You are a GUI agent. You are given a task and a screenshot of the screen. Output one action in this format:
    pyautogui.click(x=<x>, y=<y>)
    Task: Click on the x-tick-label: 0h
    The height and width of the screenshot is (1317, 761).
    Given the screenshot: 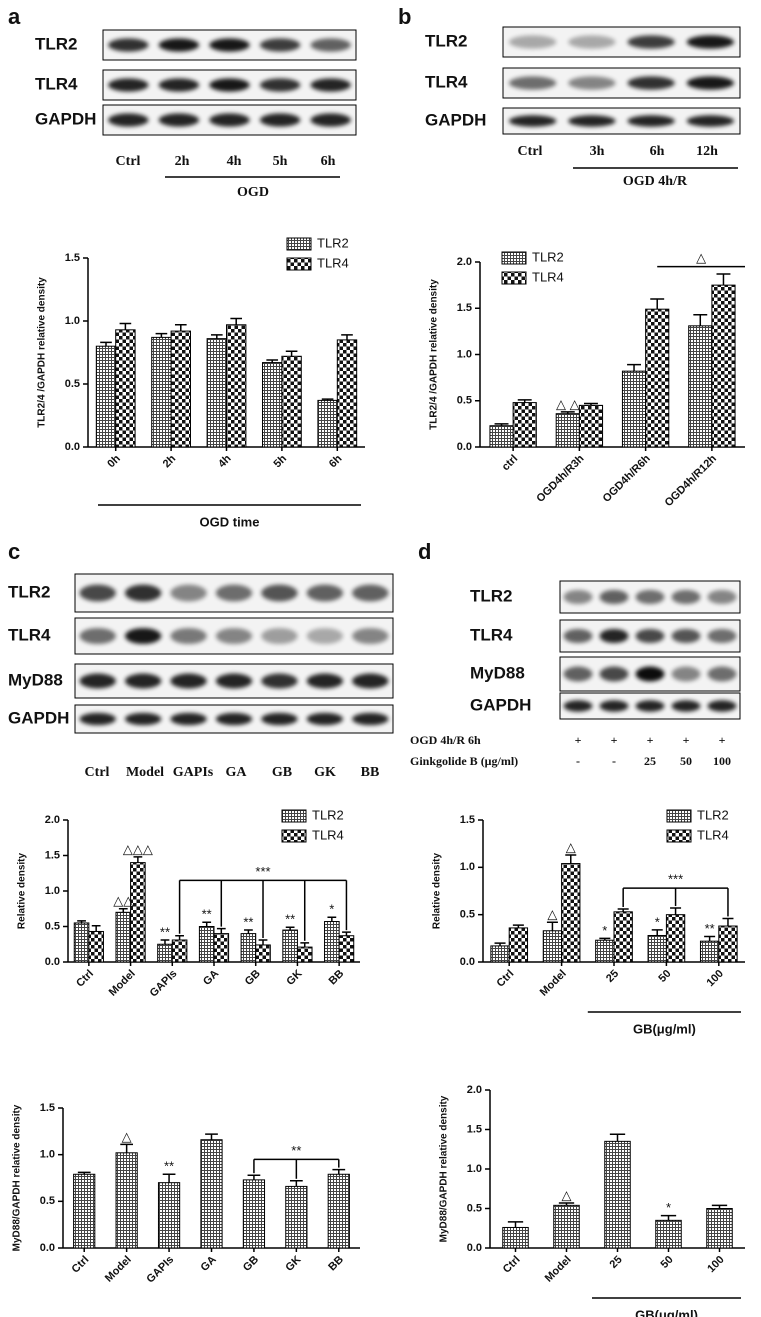 What is the action you would take?
    pyautogui.click(x=114, y=461)
    